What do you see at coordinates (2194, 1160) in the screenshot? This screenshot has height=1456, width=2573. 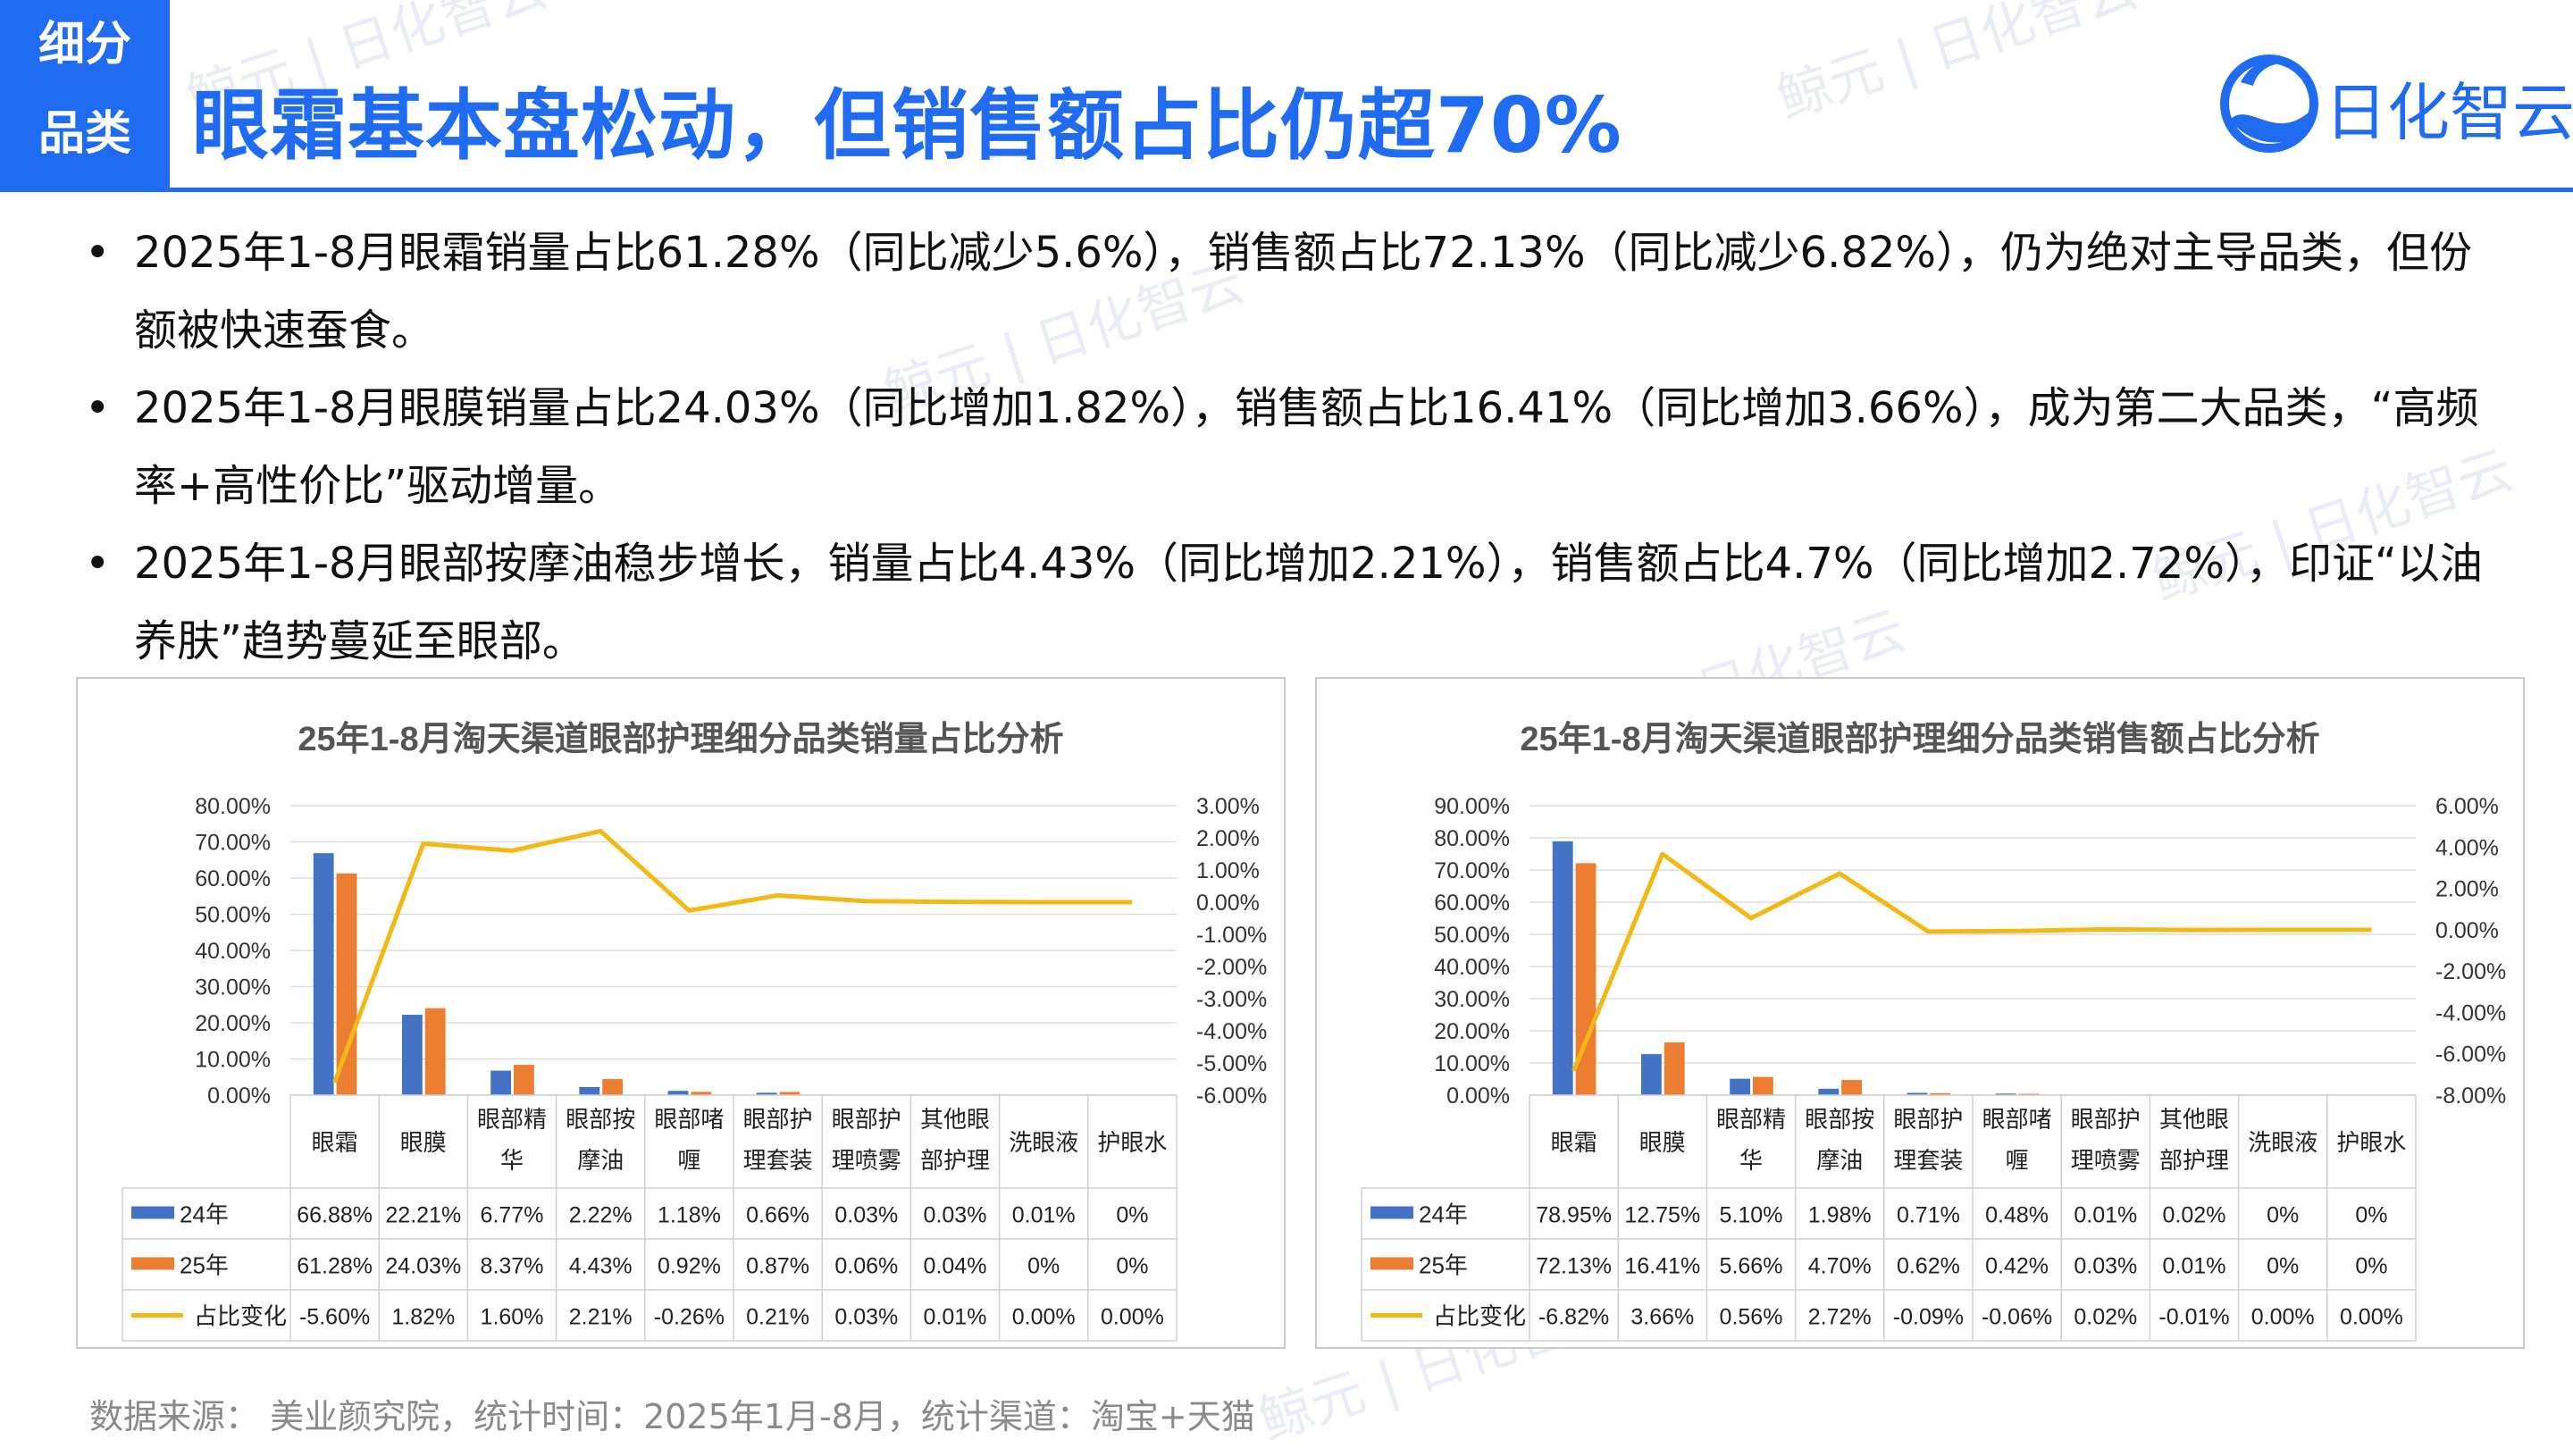 I see `category-label: 部护理` at bounding box center [2194, 1160].